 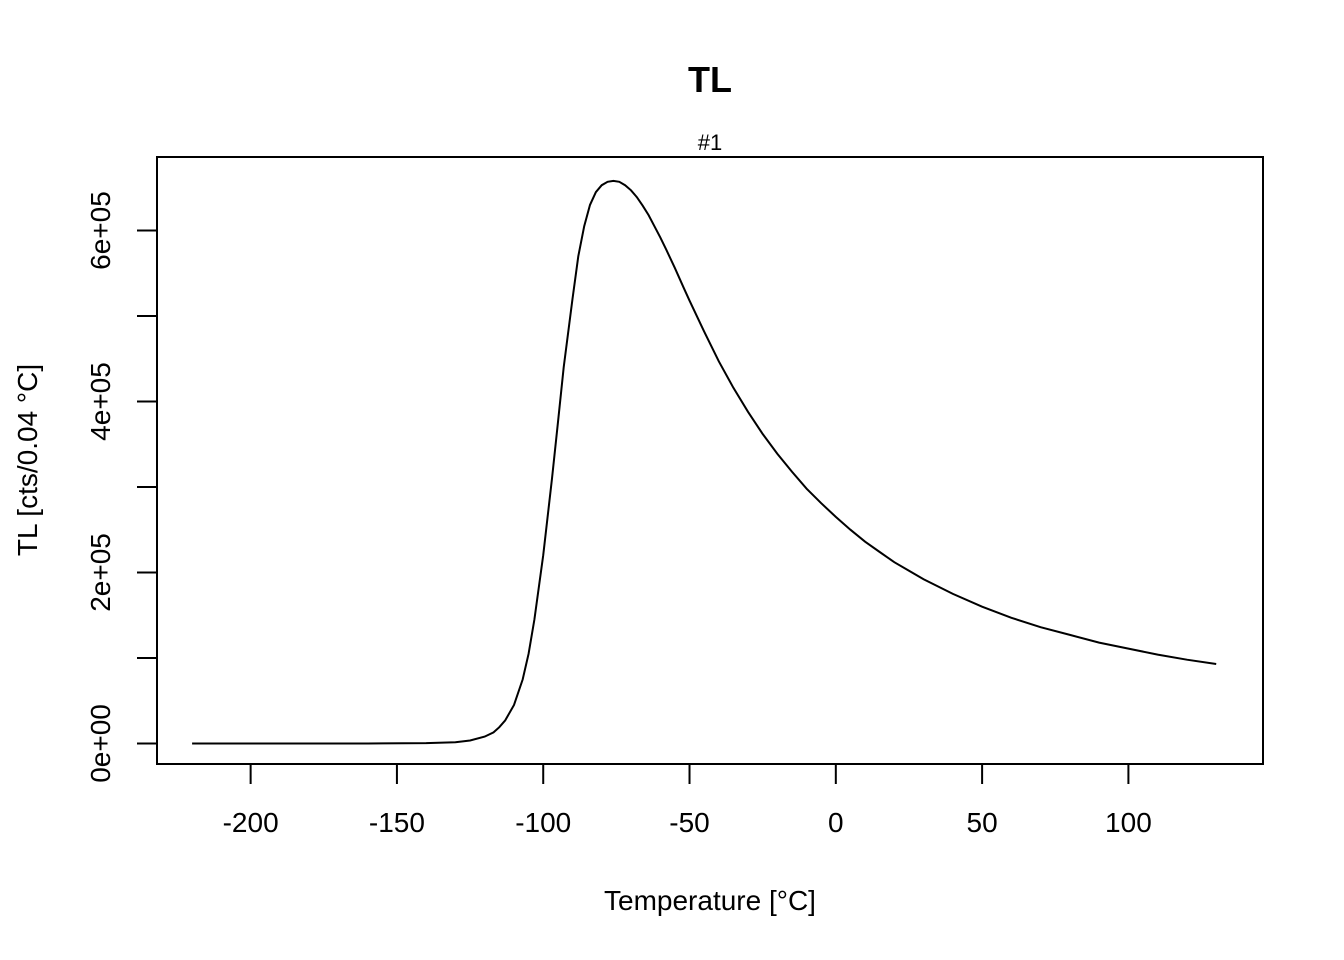 What do you see at coordinates (251, 822) in the screenshot?
I see `x-tick-label: -200` at bounding box center [251, 822].